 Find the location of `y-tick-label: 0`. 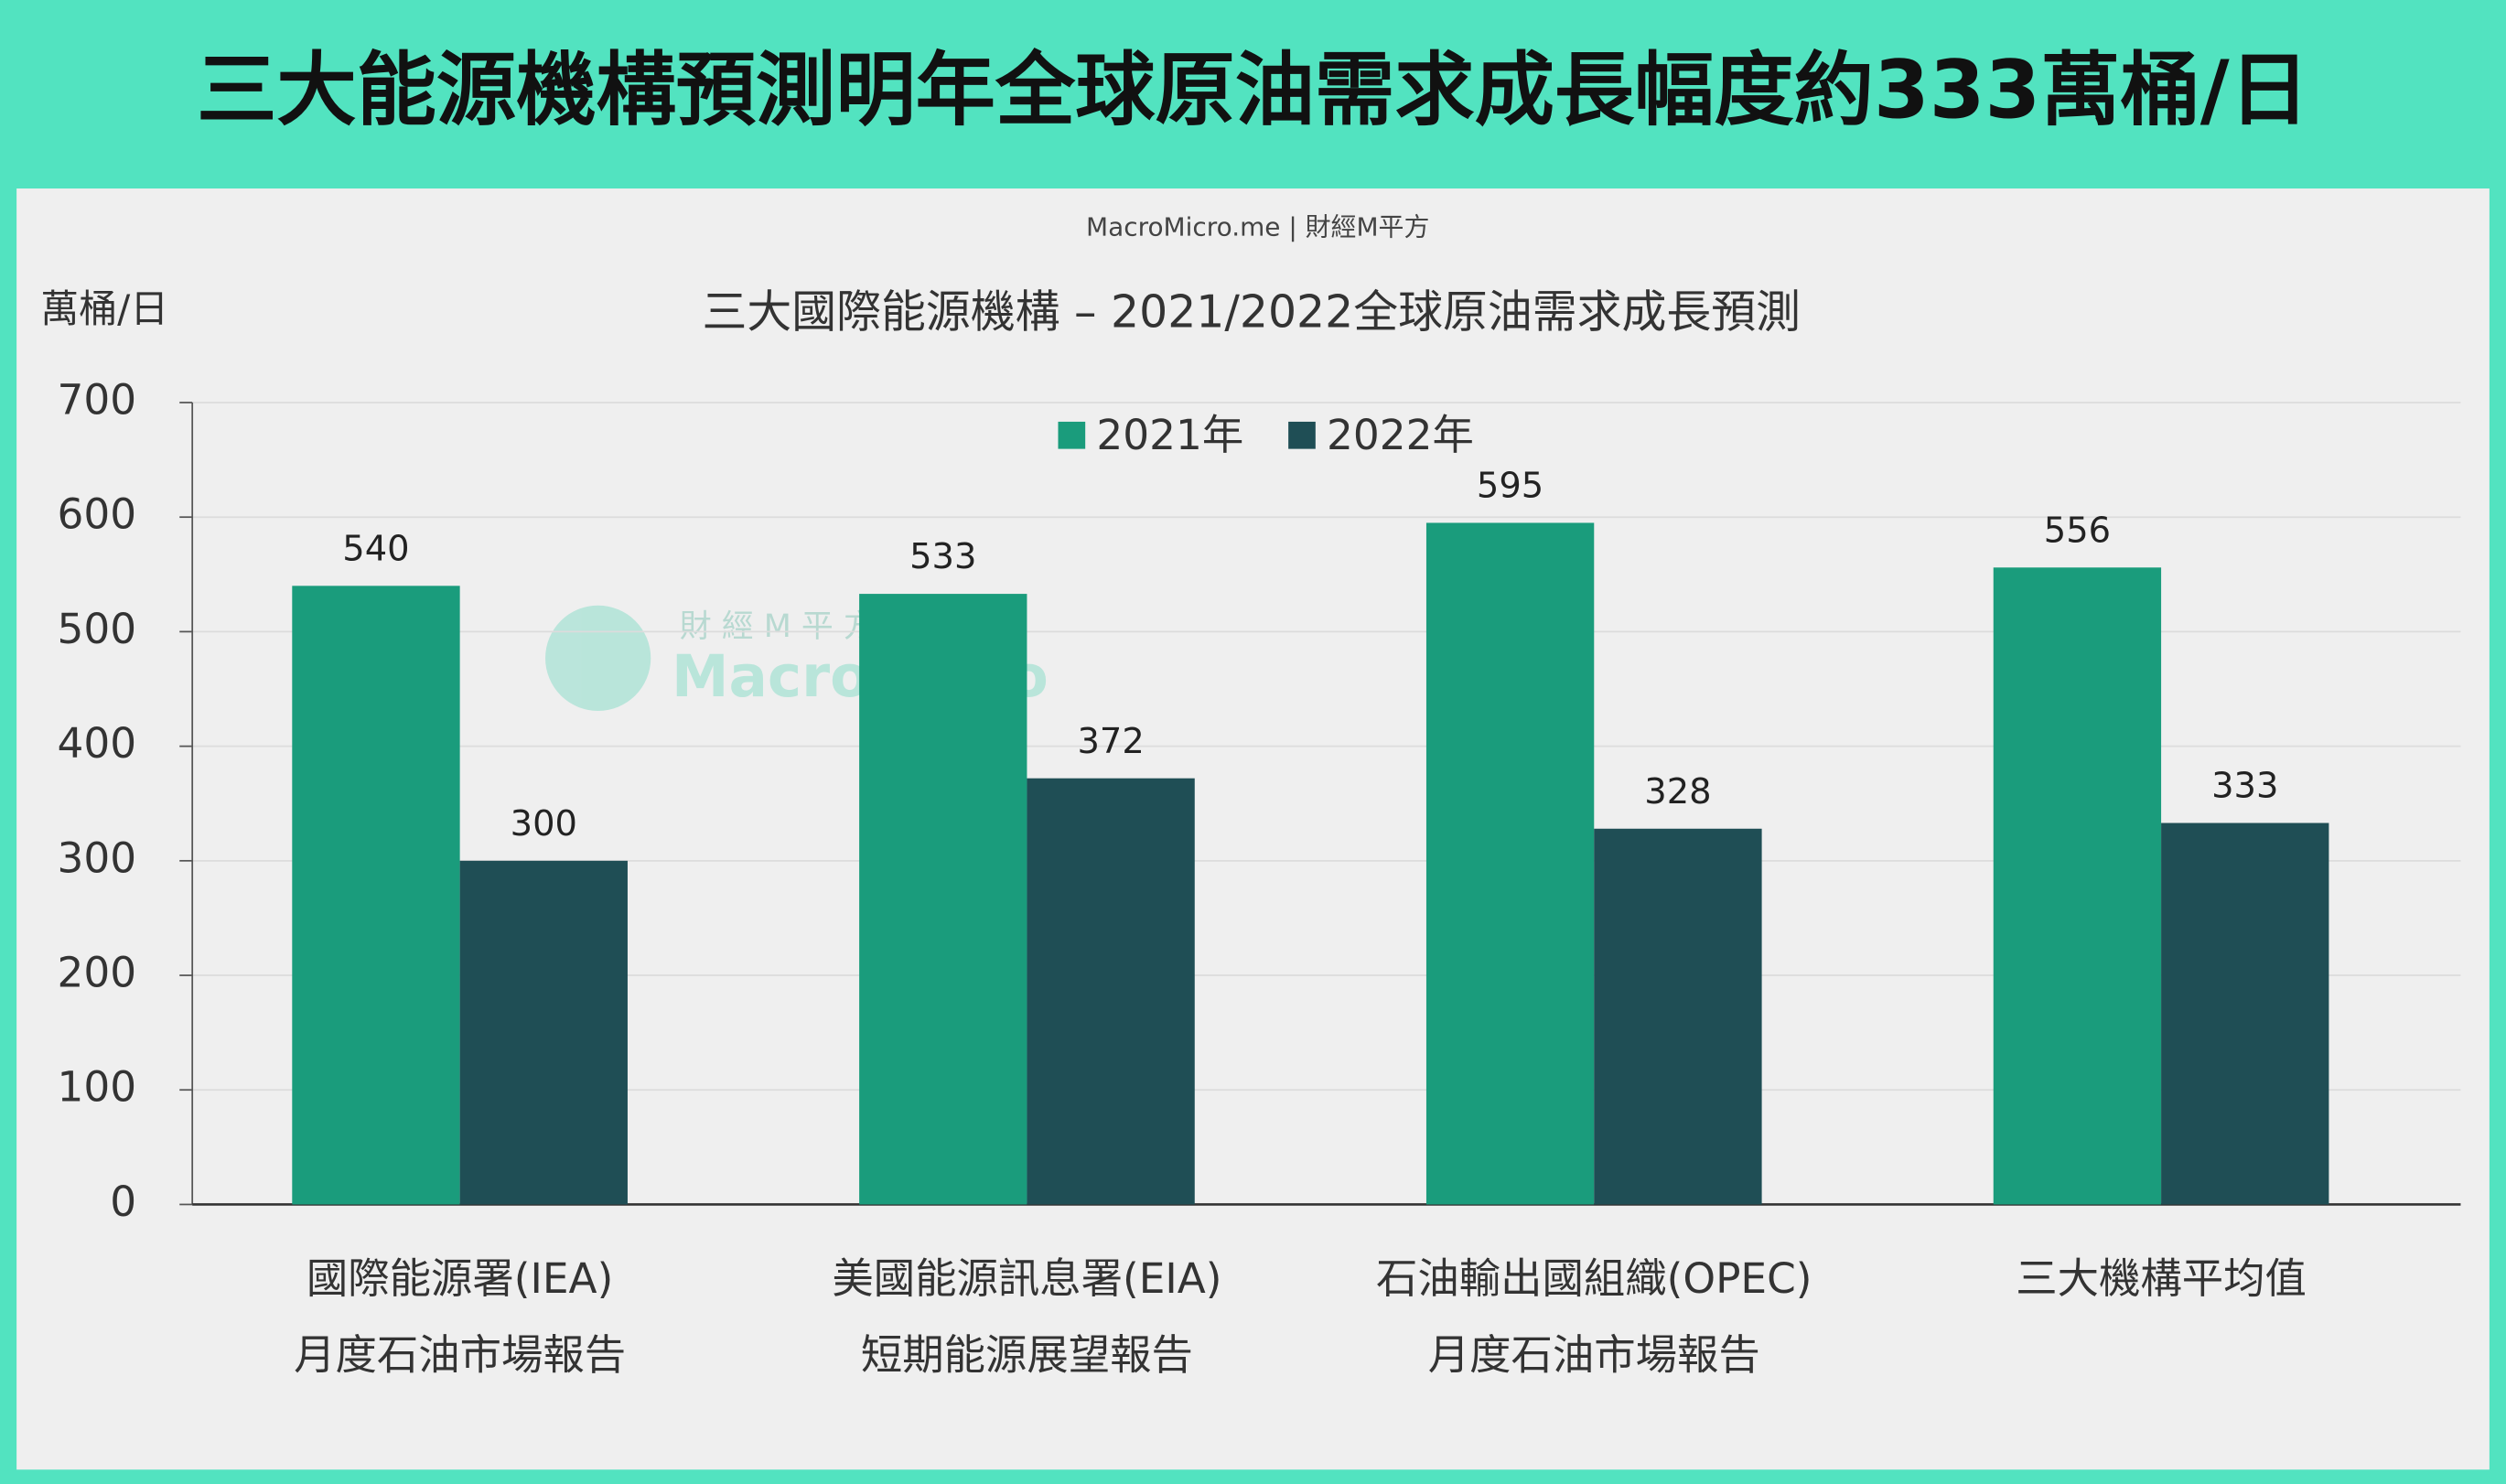

y-tick-label: 0 is located at coordinates (123, 1202).